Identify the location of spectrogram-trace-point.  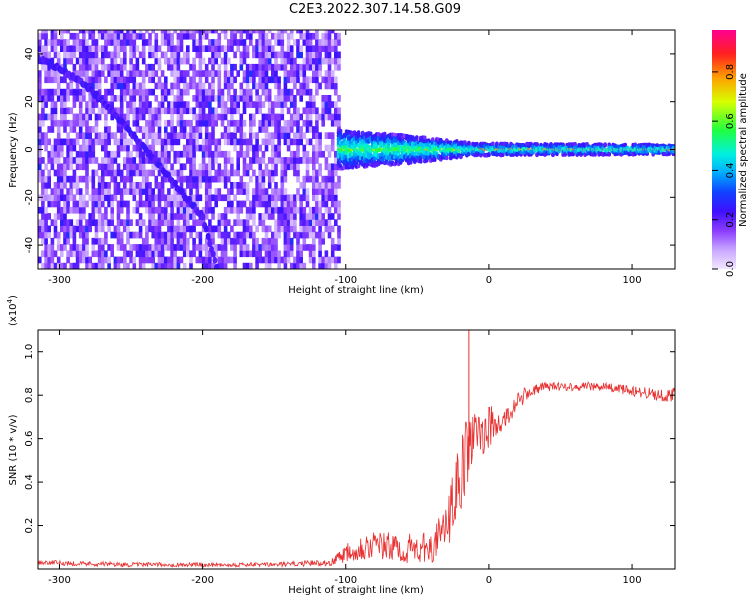
(208, 236).